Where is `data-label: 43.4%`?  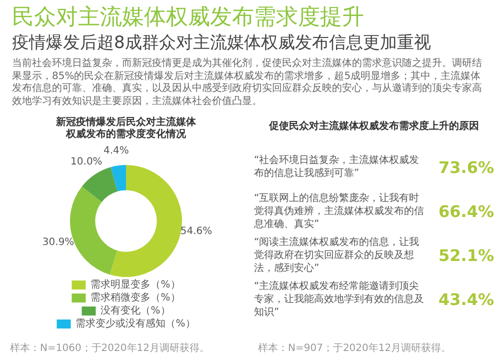
data-label: 43.4% is located at coordinates (466, 299).